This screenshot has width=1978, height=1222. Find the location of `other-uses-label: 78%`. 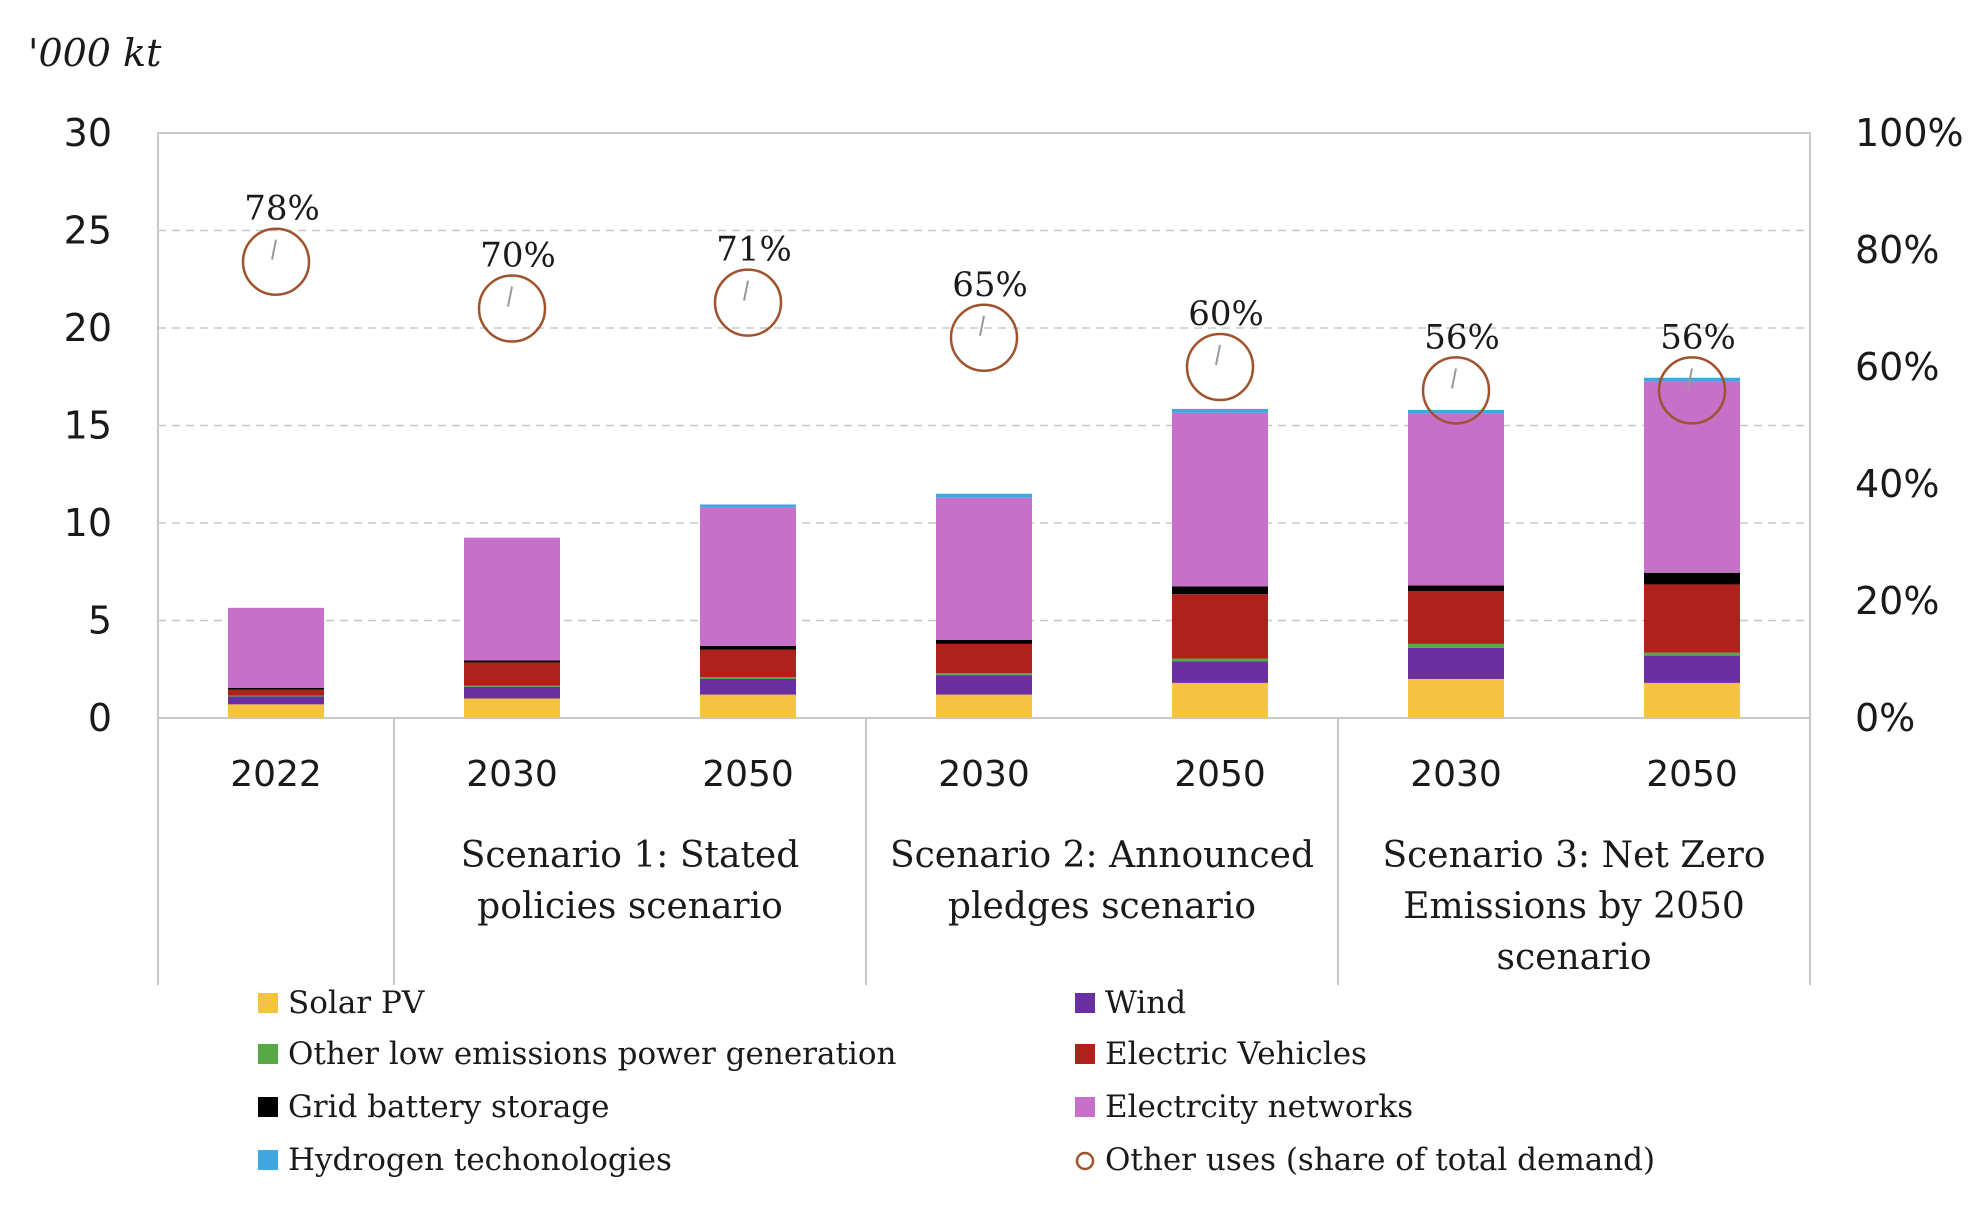

other-uses-label: 78% is located at coordinates (282, 209).